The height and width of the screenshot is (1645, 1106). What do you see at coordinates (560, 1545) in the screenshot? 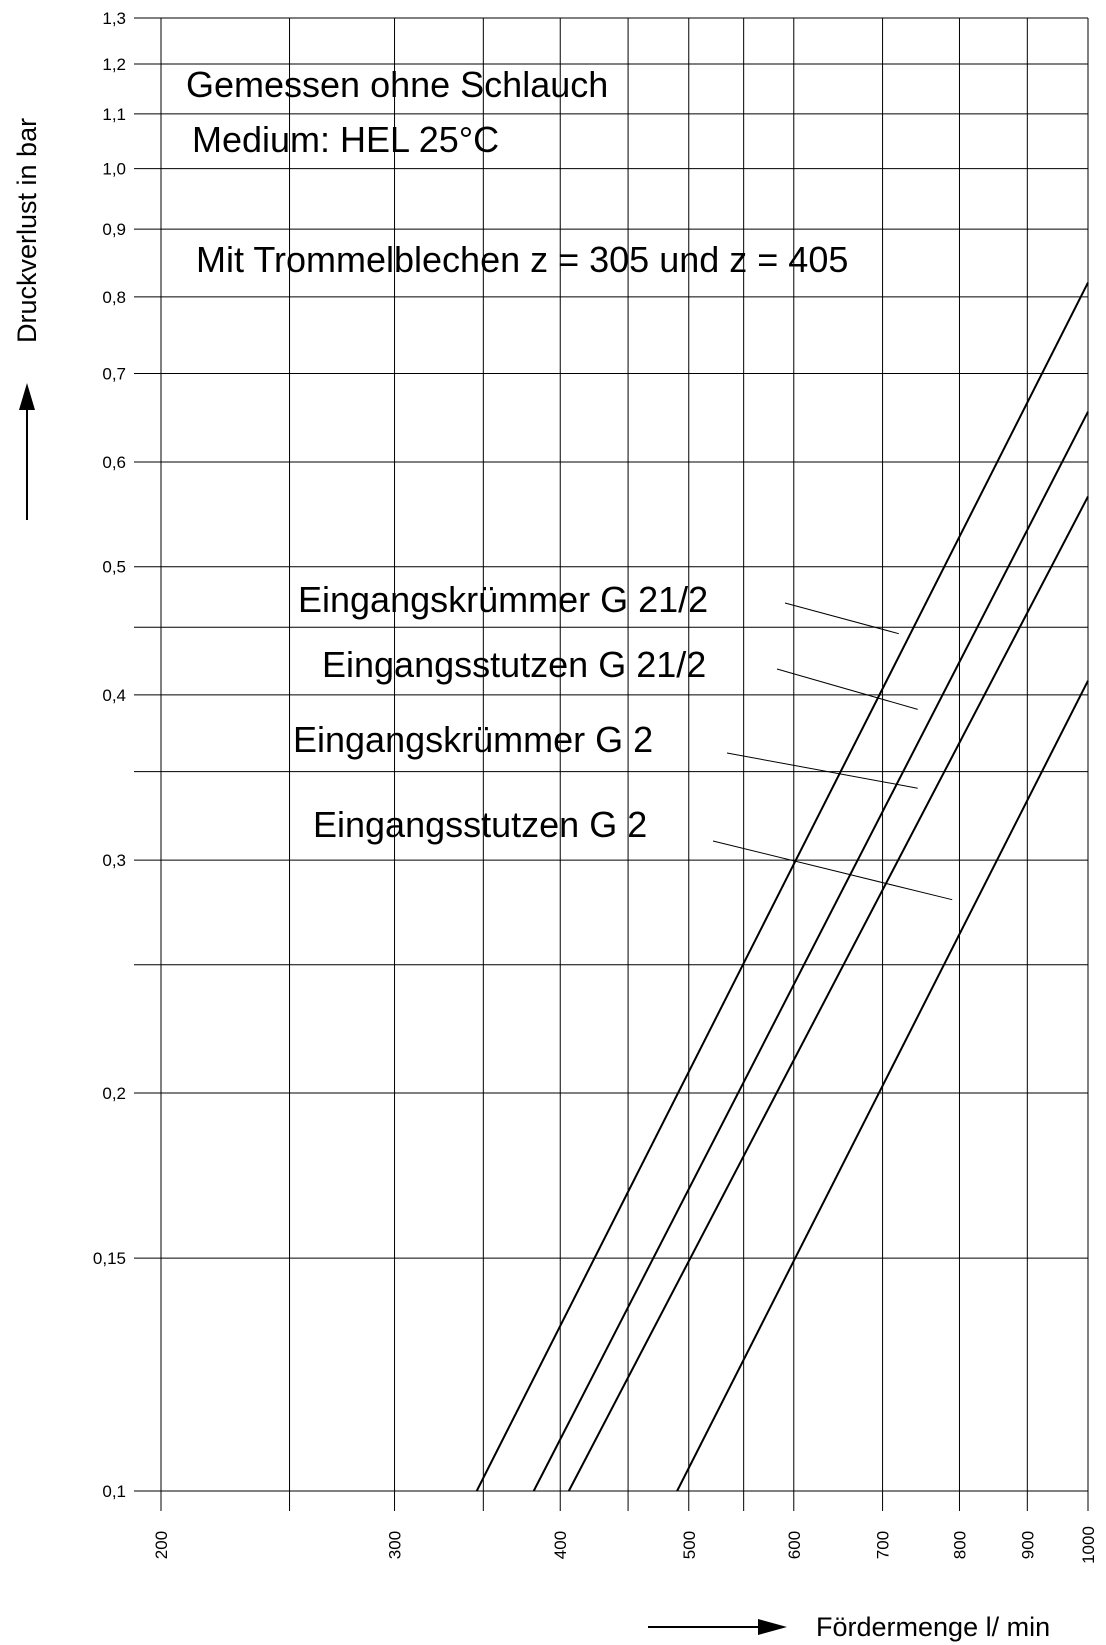
I see `x-tick-label: 400` at bounding box center [560, 1545].